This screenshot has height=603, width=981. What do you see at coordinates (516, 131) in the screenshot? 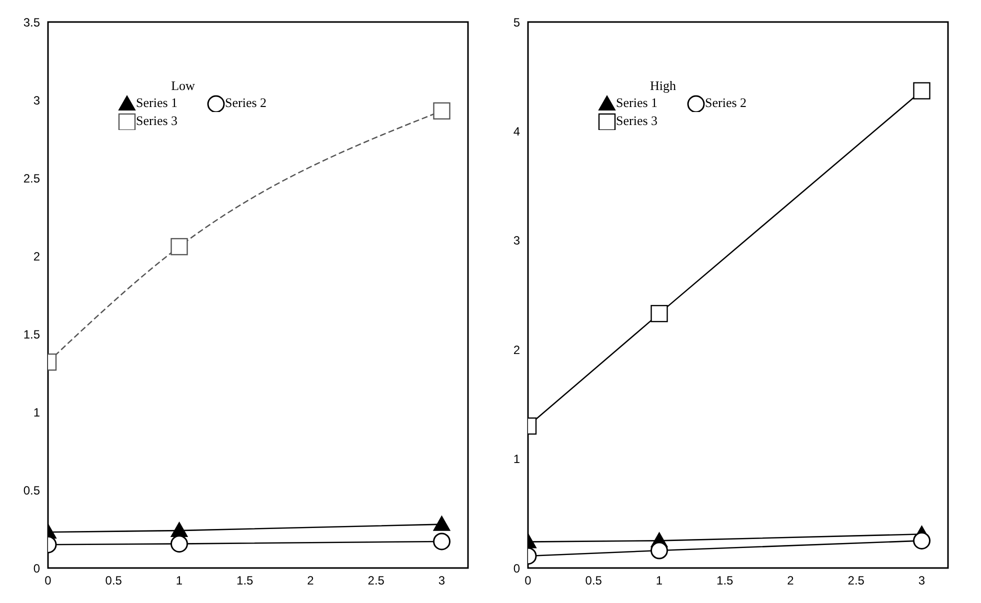
I see `y-tick-label: 4` at bounding box center [516, 131].